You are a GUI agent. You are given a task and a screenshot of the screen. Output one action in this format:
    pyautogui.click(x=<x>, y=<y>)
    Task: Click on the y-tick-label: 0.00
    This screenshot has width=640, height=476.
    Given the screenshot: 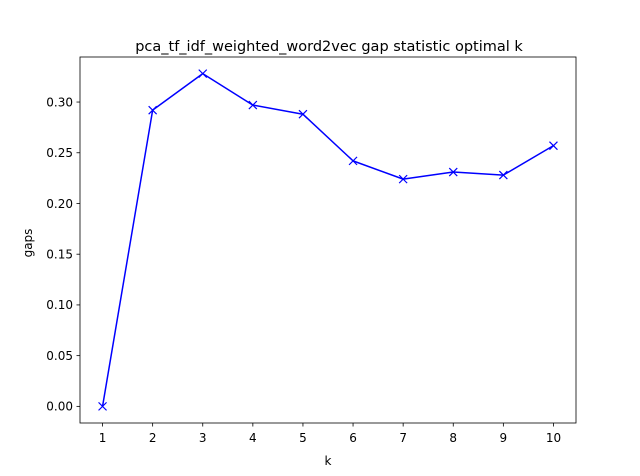 What is the action you would take?
    pyautogui.click(x=59, y=407)
    